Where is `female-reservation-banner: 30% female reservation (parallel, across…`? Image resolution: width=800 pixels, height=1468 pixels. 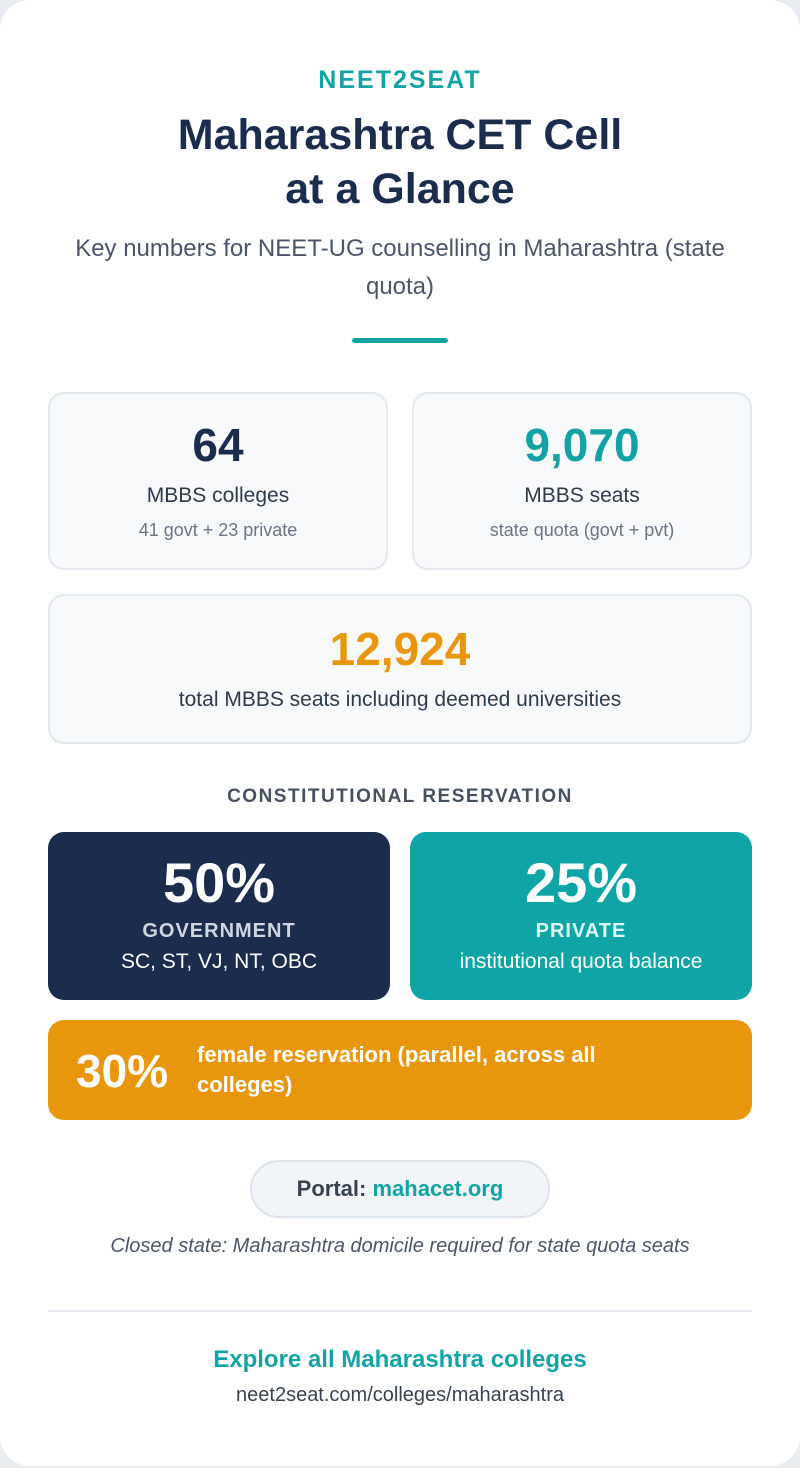
female-reservation-banner: 30% female reservation (parallel, across… is located at coordinates (400, 1070).